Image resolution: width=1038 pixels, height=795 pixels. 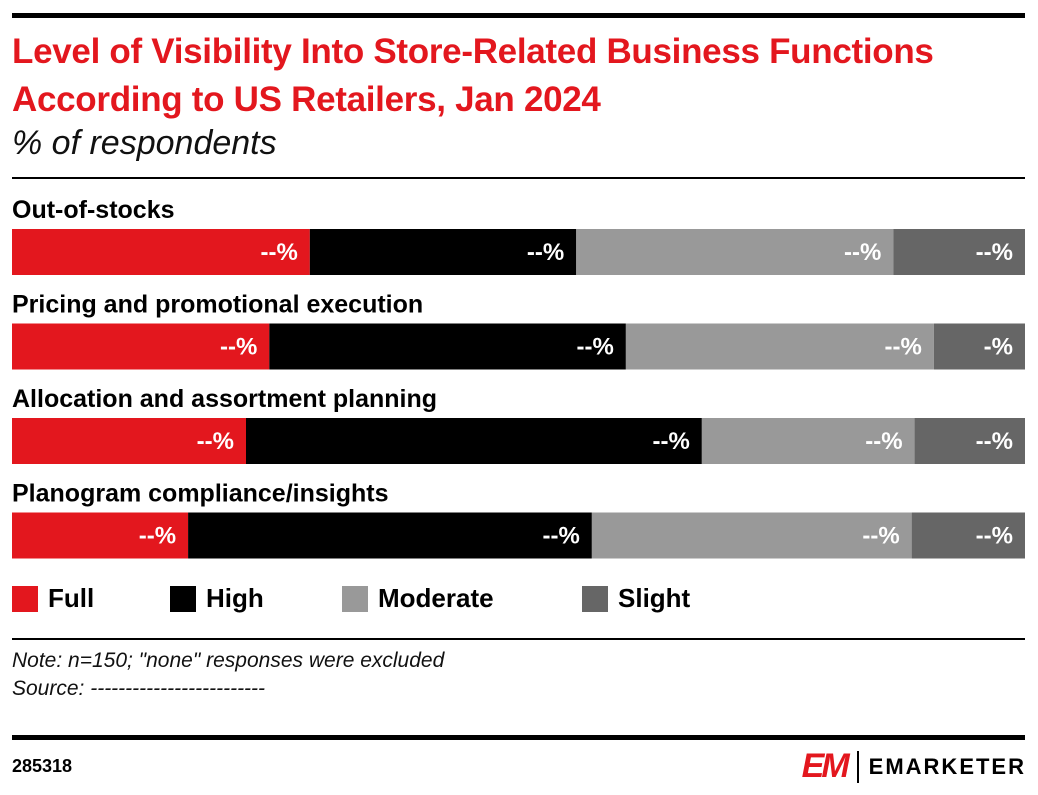 What do you see at coordinates (224, 399) in the screenshot?
I see `category-label: Allocation and assortment planning` at bounding box center [224, 399].